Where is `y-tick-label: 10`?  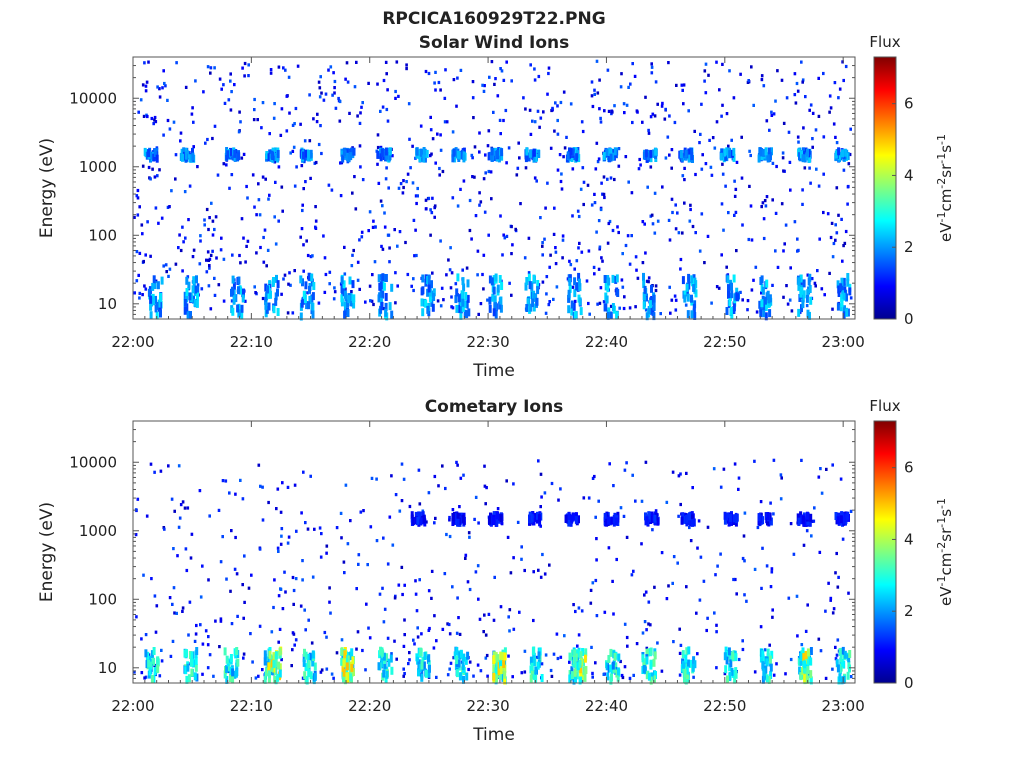
y-tick-label: 10 is located at coordinates (107, 304).